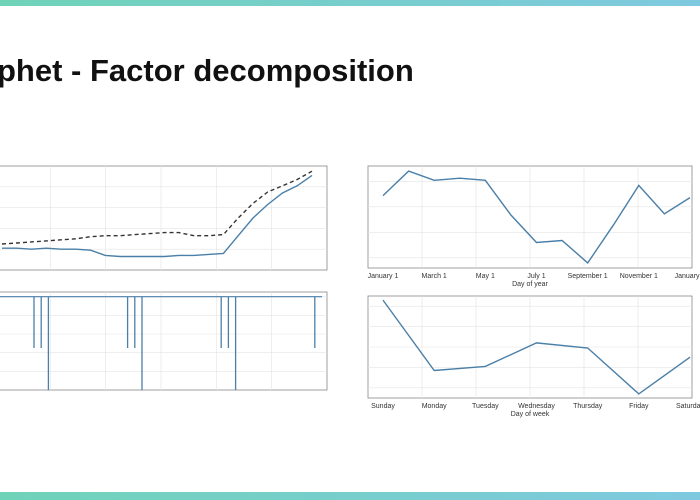 This screenshot has width=700, height=500. I want to click on plot-area, so click(164, 218).